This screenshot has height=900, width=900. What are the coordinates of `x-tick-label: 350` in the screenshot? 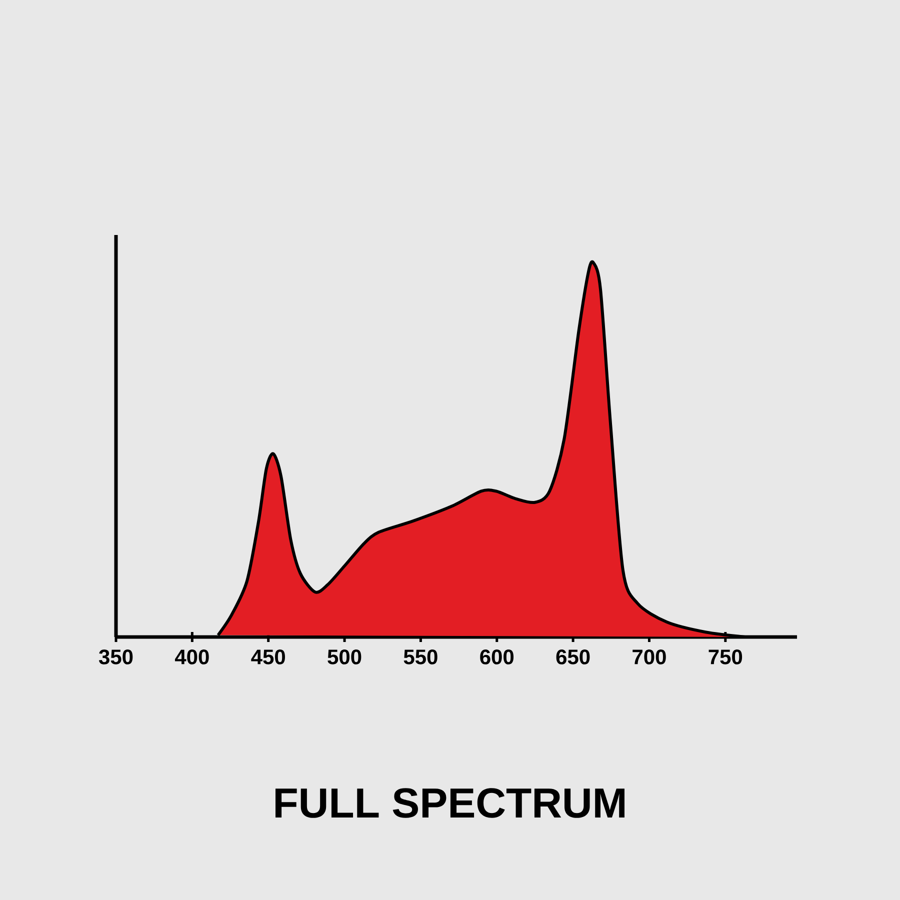 It's located at (115, 657).